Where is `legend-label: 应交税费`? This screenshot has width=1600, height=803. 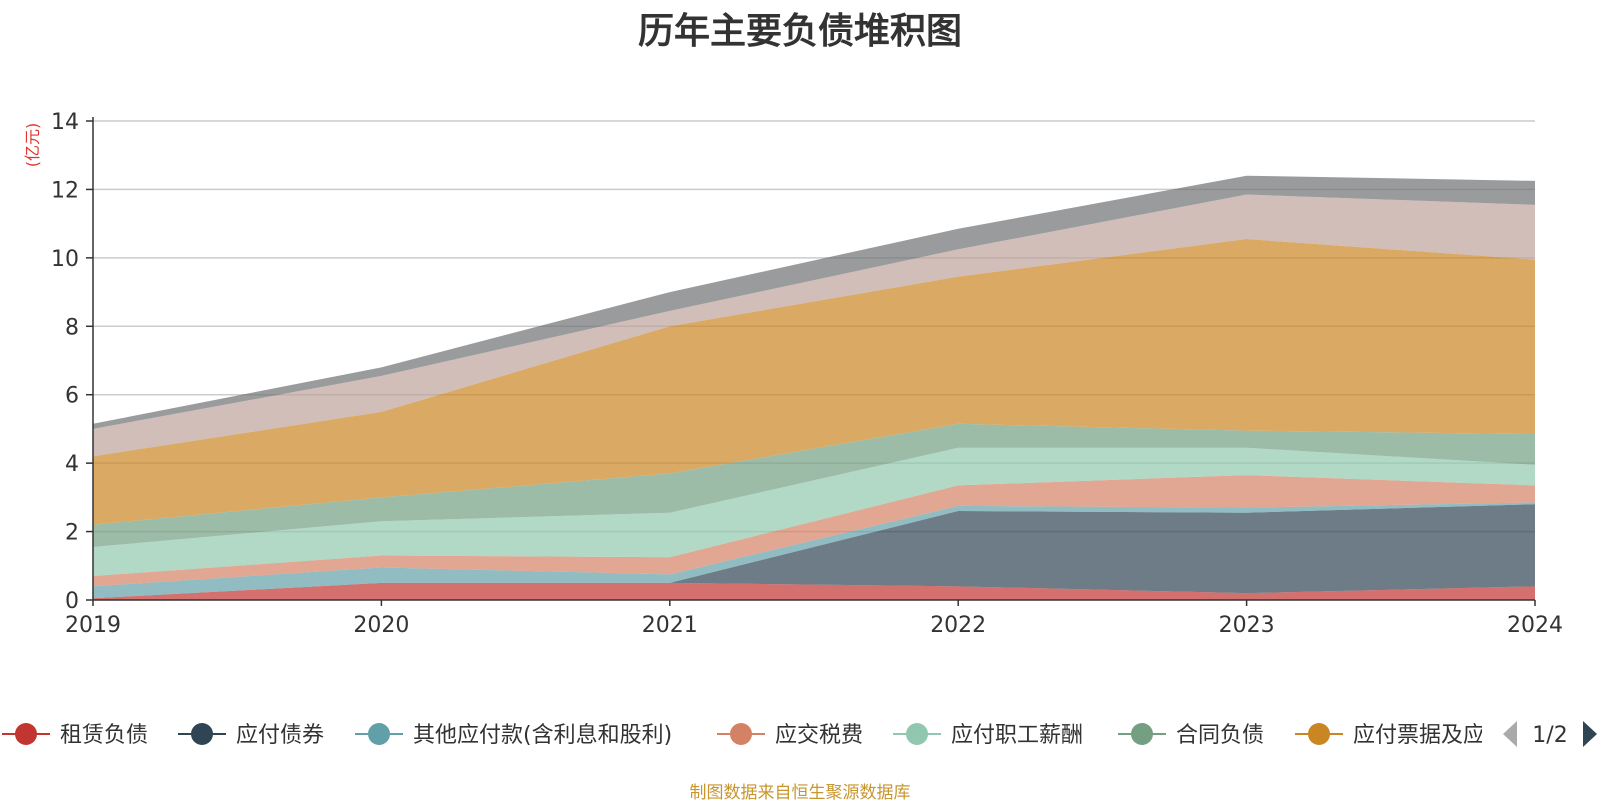 legend-label: 应交税费 is located at coordinates (819, 735).